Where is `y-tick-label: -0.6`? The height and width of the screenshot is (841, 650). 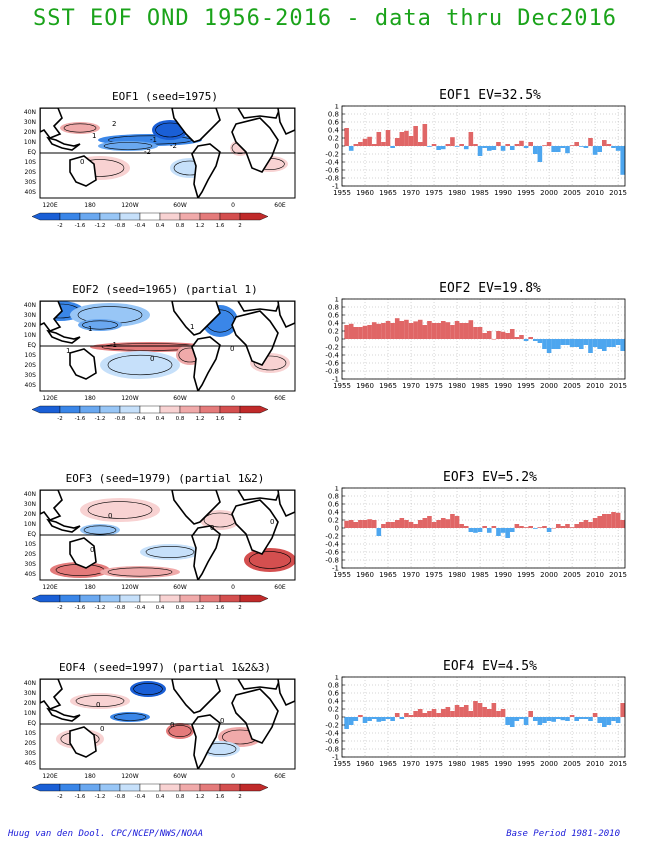 y-tick-label: -0.6 is located at coordinates (332, 171).